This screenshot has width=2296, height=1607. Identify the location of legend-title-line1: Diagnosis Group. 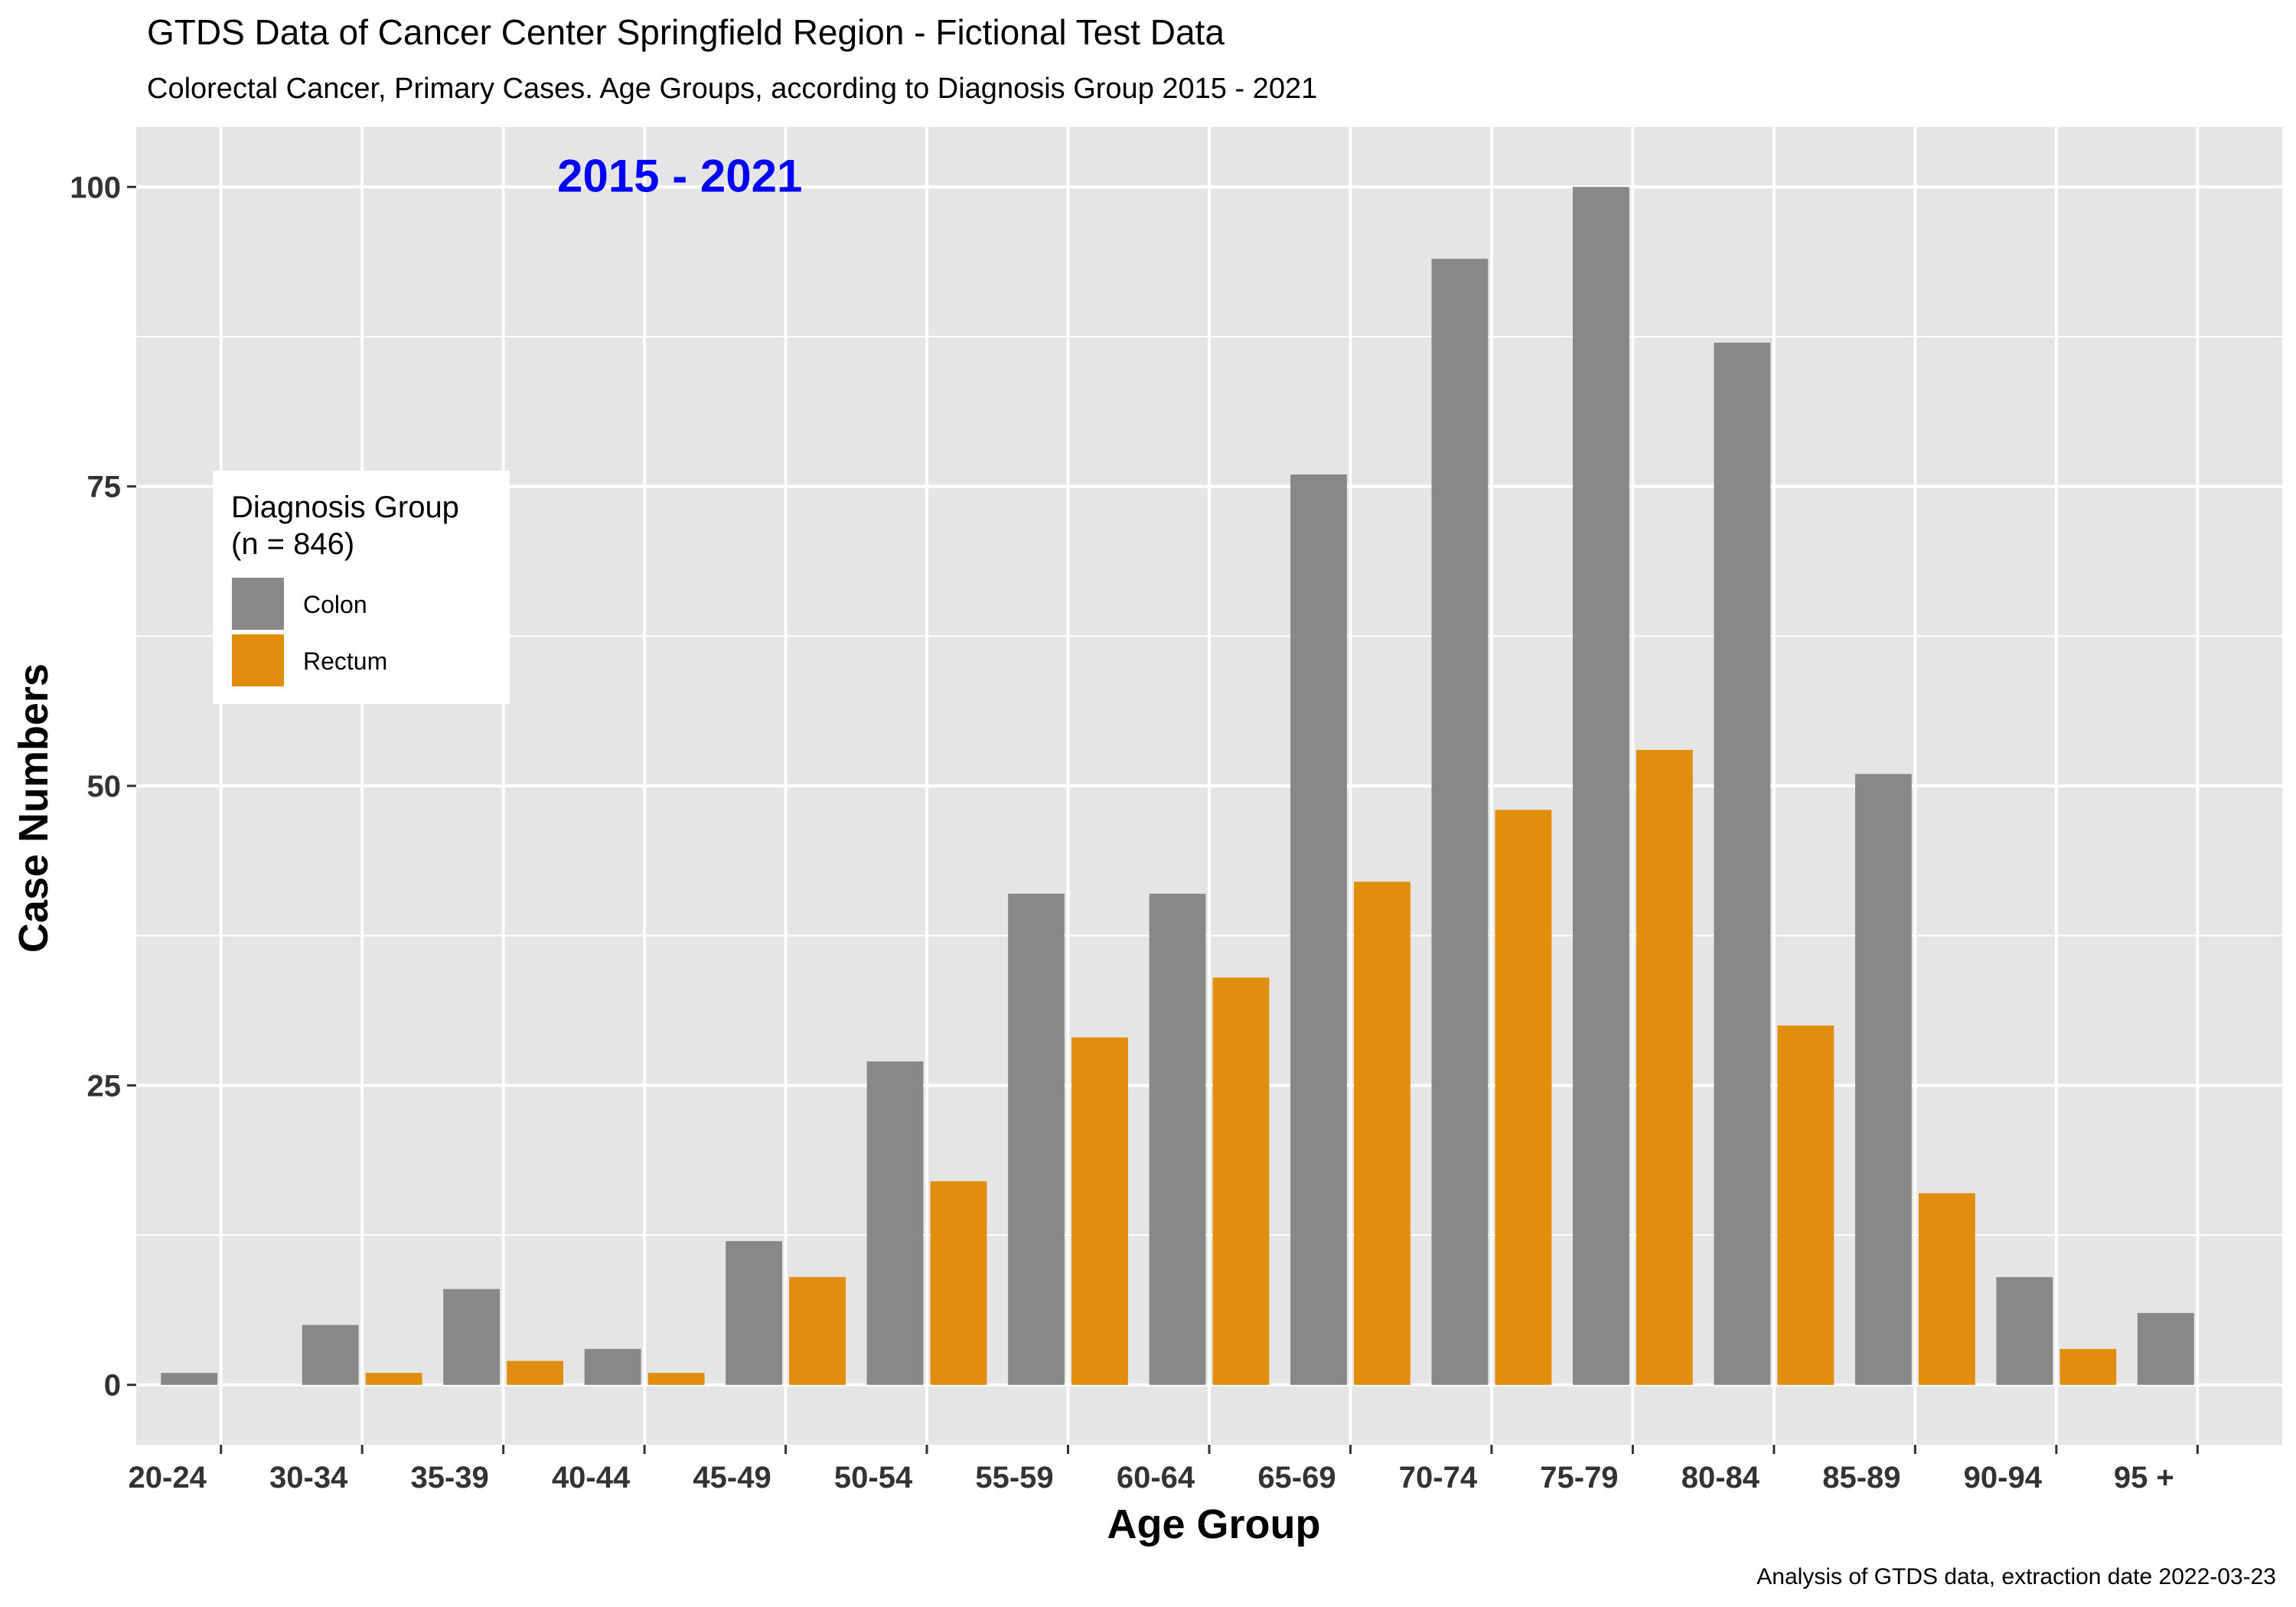
(345, 507).